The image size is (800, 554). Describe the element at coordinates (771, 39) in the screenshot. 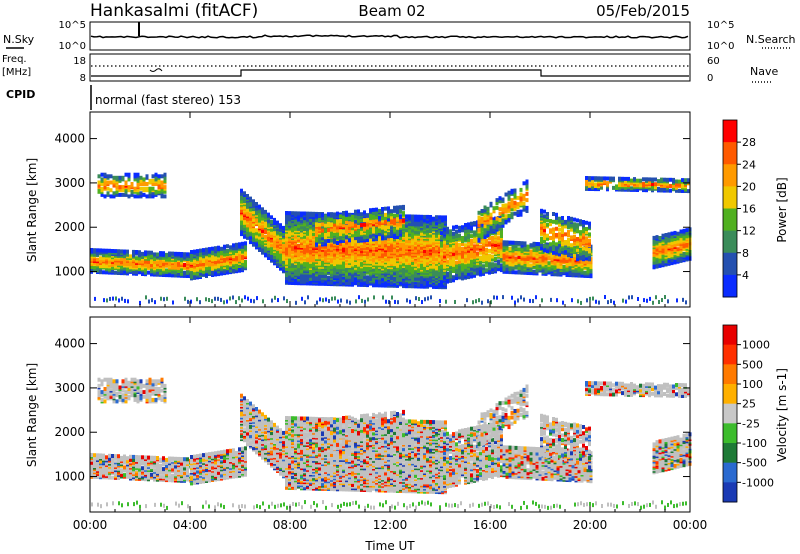

I see `nsearch-label: N.Search` at that location.